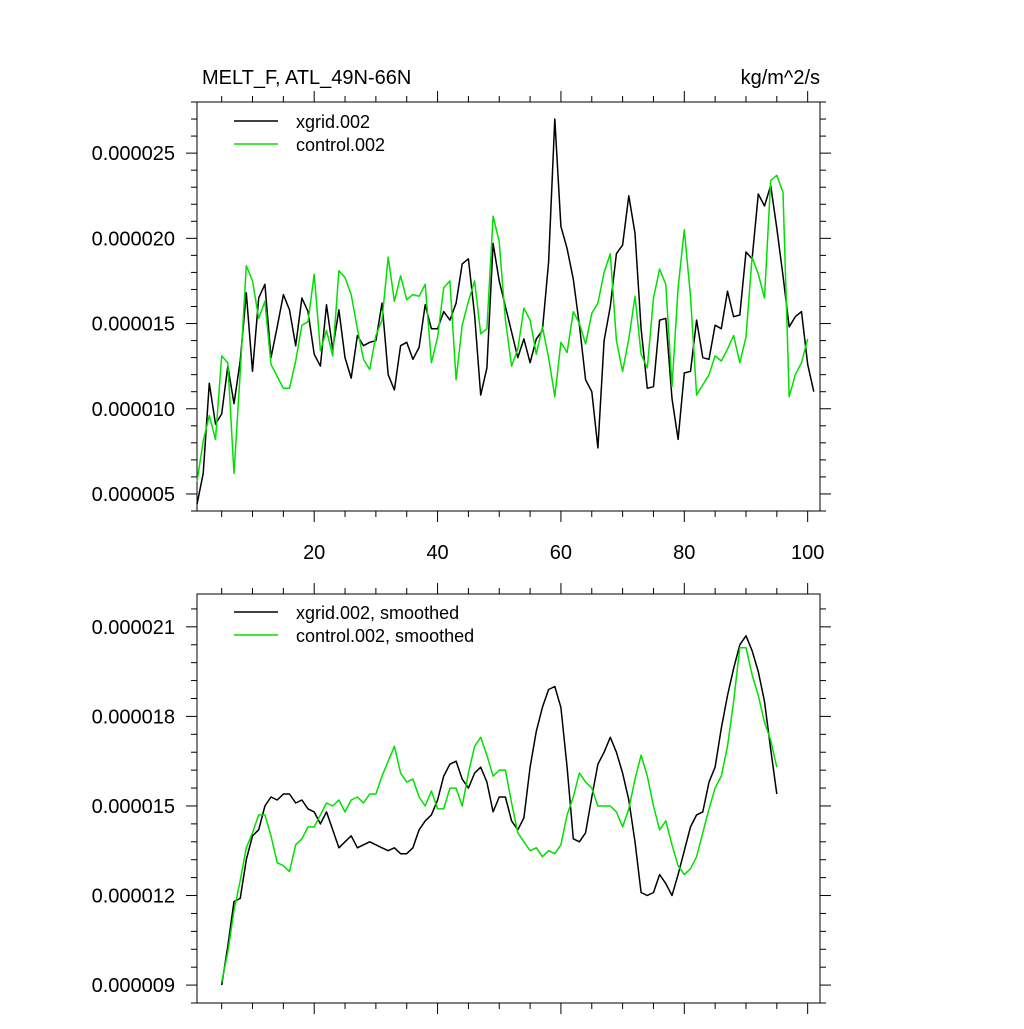  I want to click on x-tick-label: 100, so click(807, 553).